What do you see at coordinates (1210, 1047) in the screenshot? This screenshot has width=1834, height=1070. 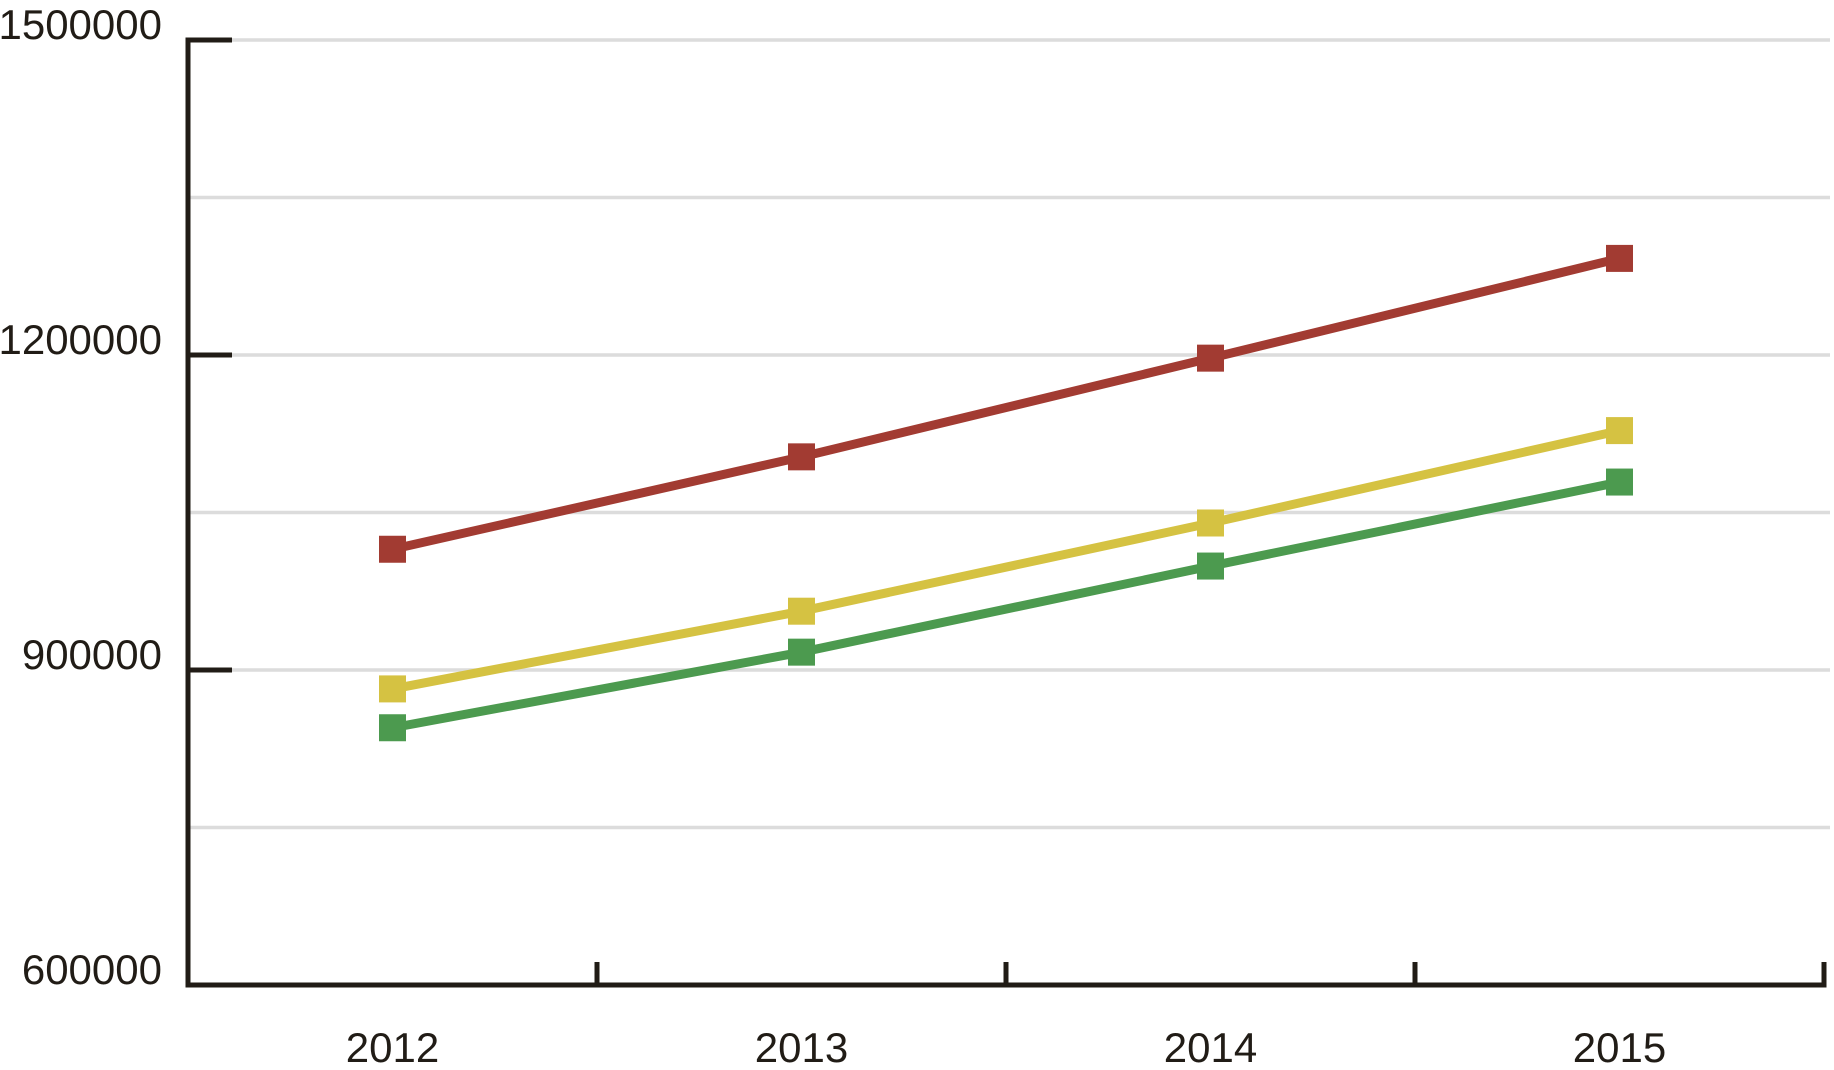 I see `x-tick-label: 2014` at bounding box center [1210, 1047].